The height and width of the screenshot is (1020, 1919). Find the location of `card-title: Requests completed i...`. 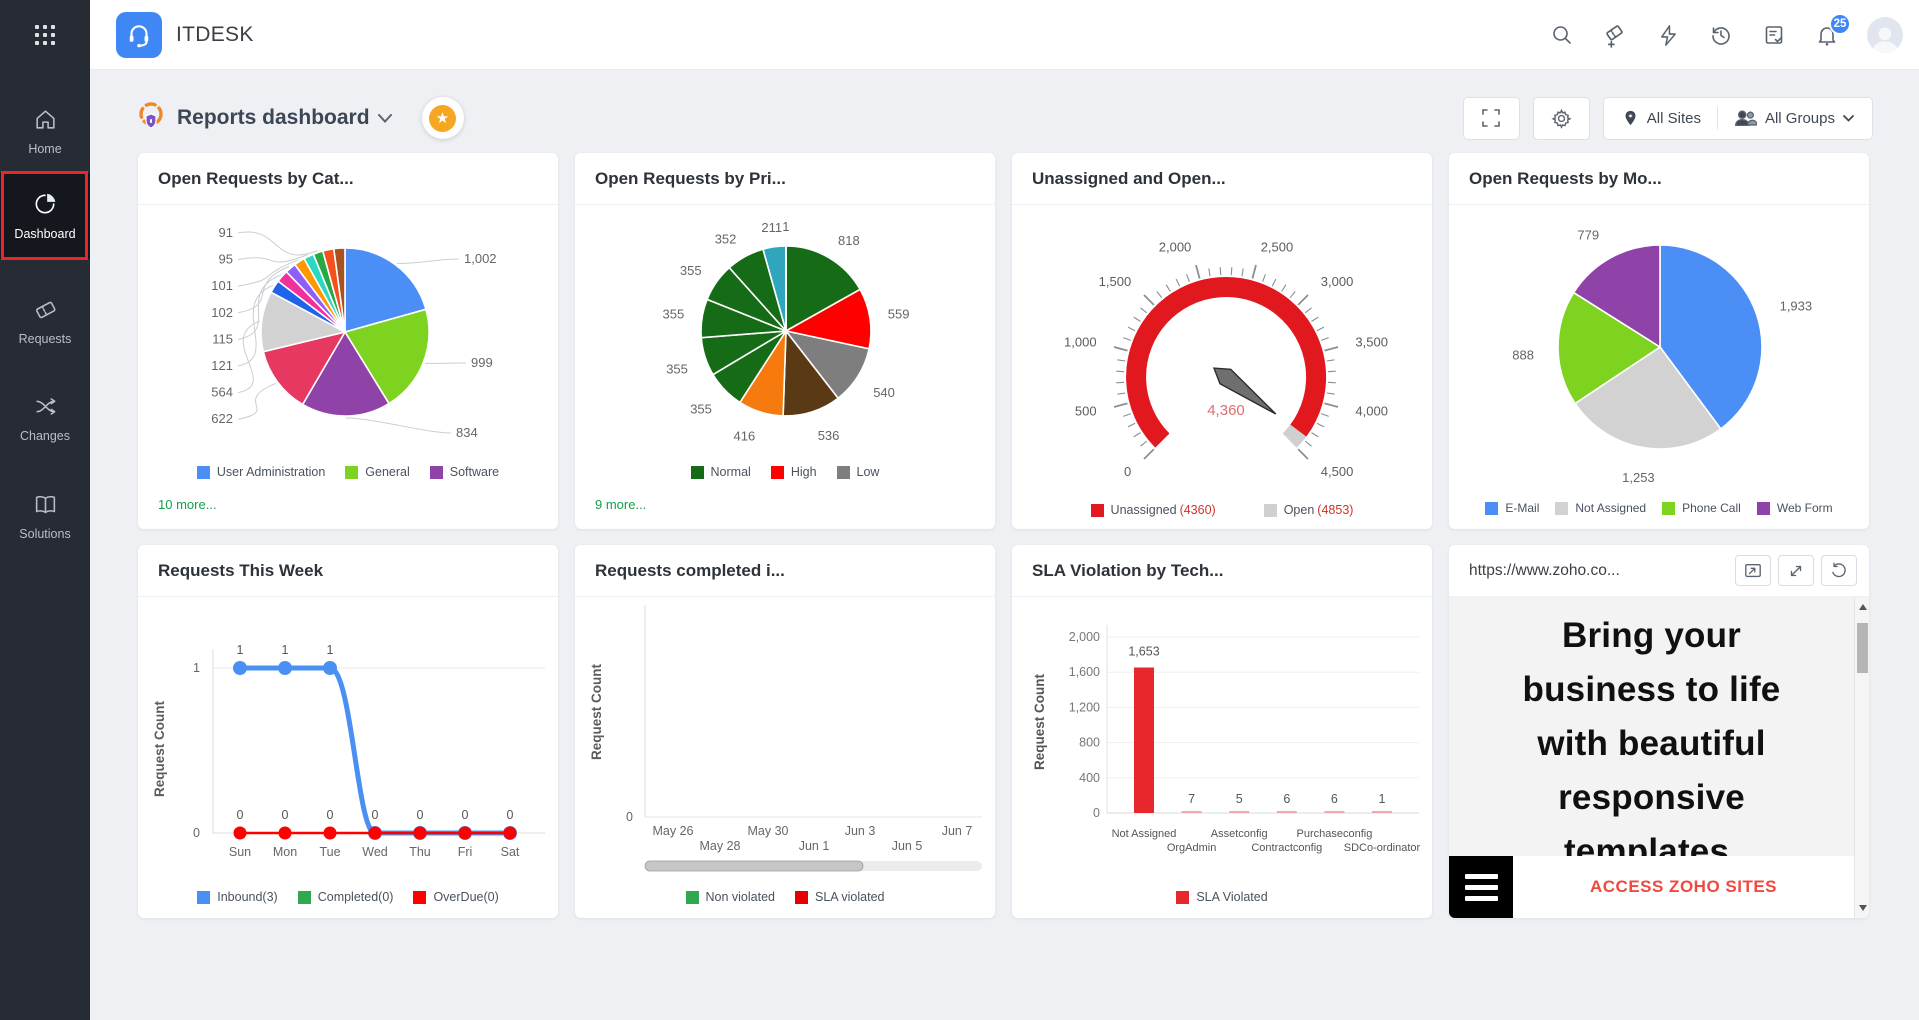

card-title: Requests completed i... is located at coordinates (785, 571).